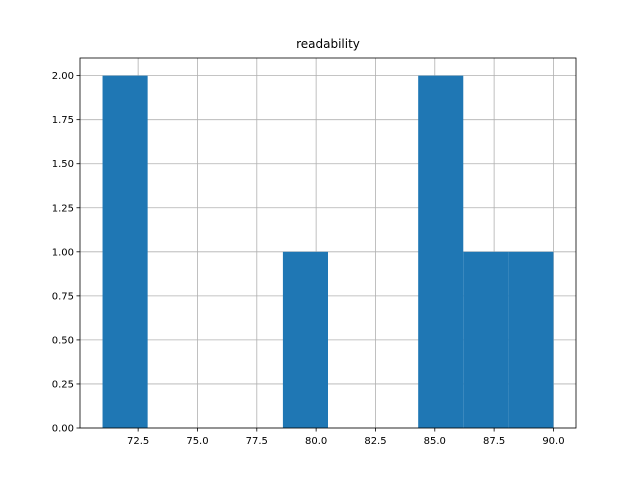 The height and width of the screenshot is (480, 640). I want to click on y-tick-label: 0.50, so click(63, 340).